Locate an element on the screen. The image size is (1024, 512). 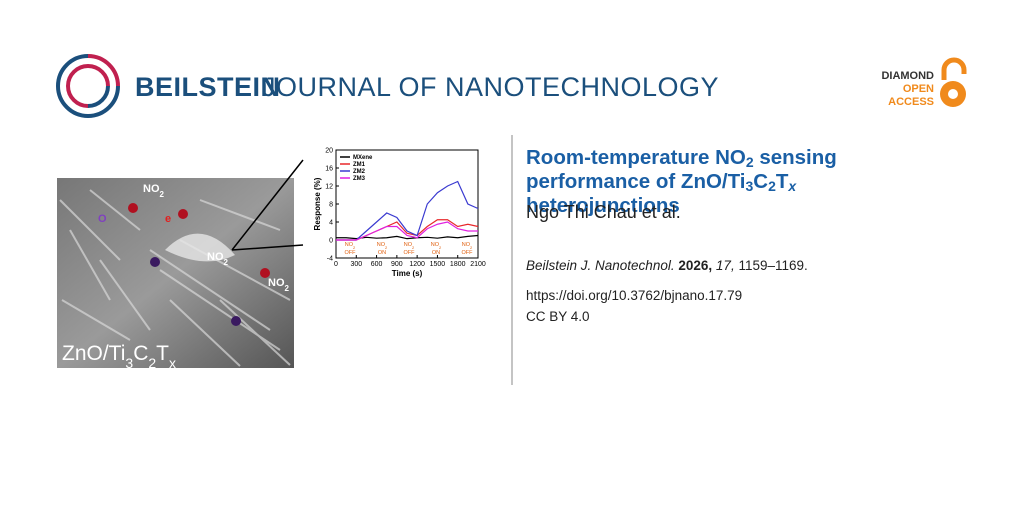
badge-text: DIAMOND is located at coordinates (907, 76).